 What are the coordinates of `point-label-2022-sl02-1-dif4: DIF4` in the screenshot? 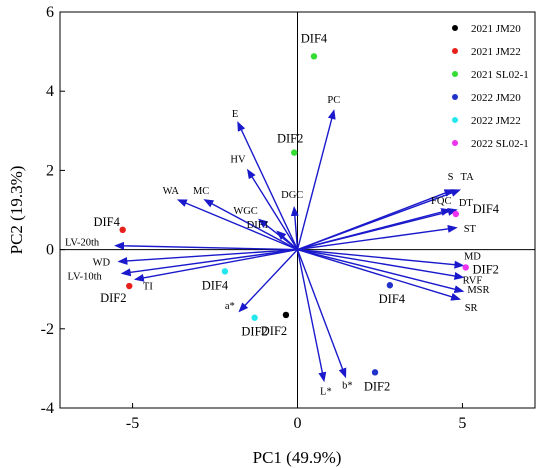 It's located at (486, 209).